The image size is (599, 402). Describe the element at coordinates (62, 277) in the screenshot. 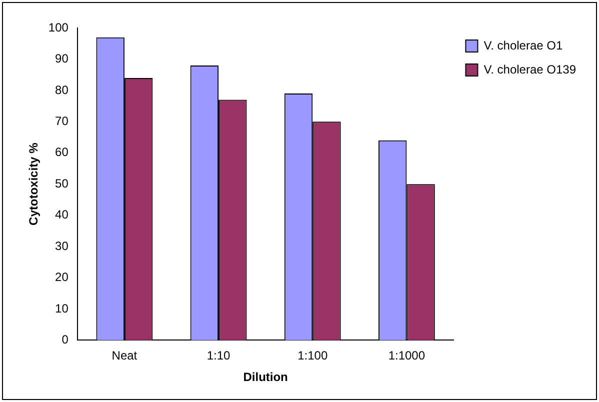

I see `y-tick-label: 20` at that location.